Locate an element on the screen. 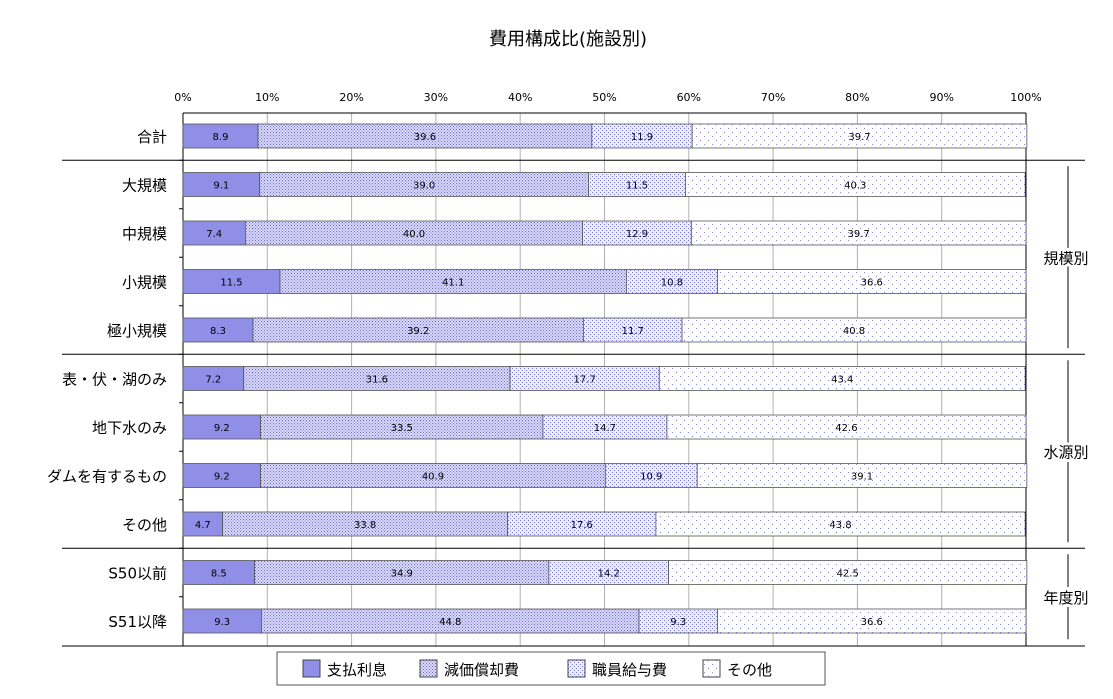  bar-value-label: 7.4 is located at coordinates (214, 234).